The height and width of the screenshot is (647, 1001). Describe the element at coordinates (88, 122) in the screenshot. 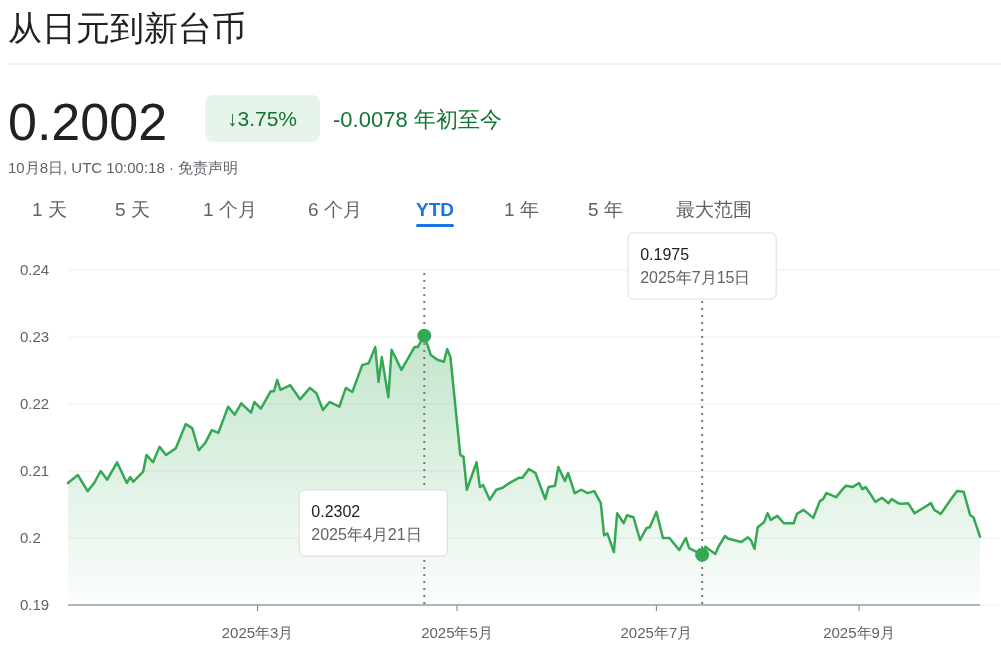

I see `text: 0.2002` at that location.